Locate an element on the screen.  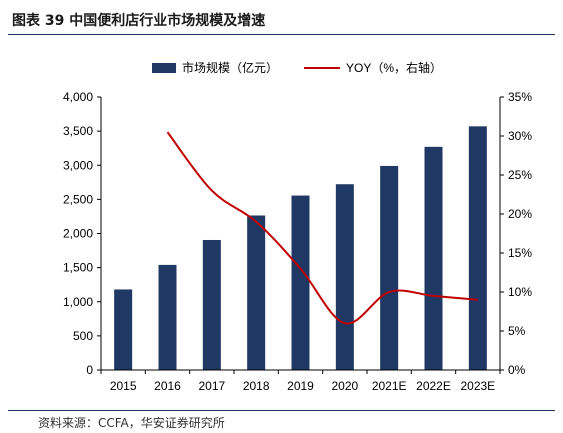
right-tick-label: 5% is located at coordinates (517, 331).